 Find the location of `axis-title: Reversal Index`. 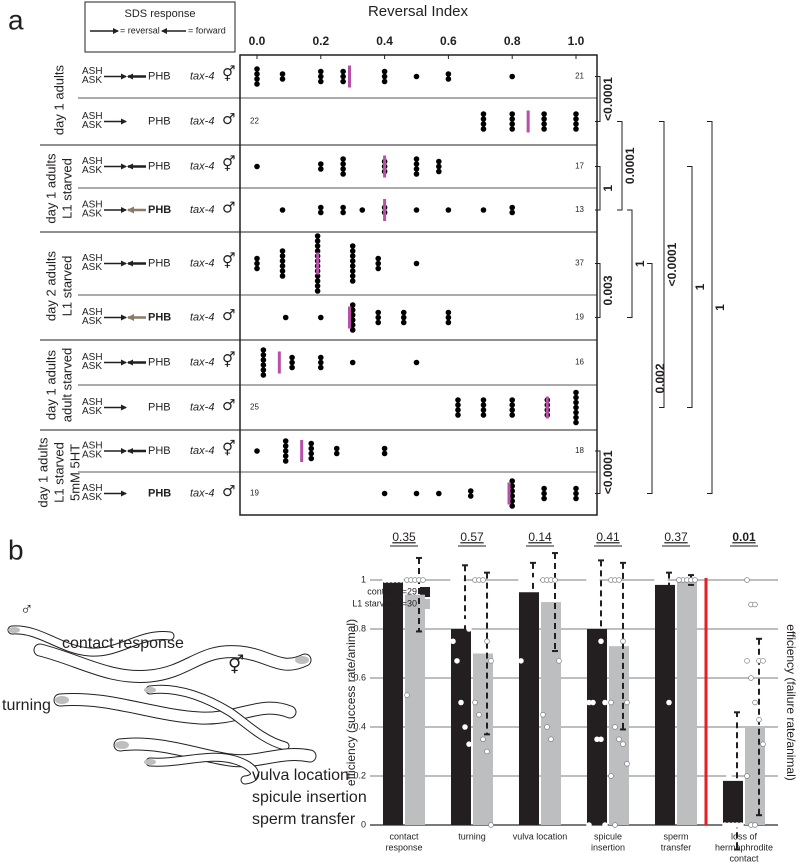

axis-title: Reversal Index is located at coordinates (418, 11).